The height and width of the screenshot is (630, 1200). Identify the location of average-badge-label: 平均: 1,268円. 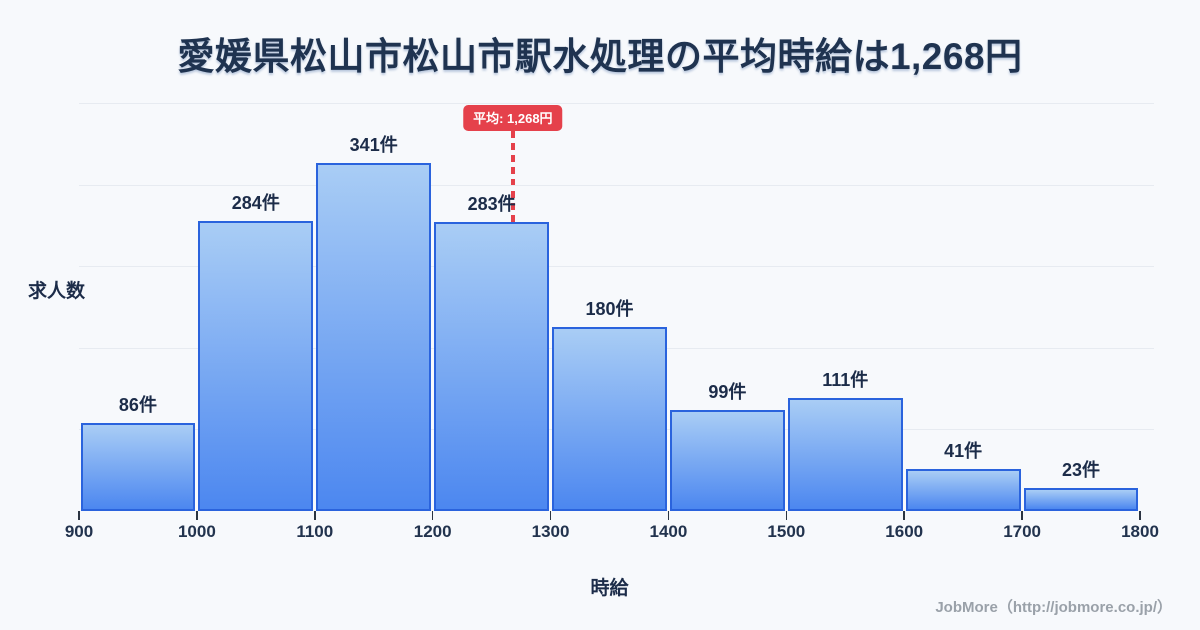
(513, 118).